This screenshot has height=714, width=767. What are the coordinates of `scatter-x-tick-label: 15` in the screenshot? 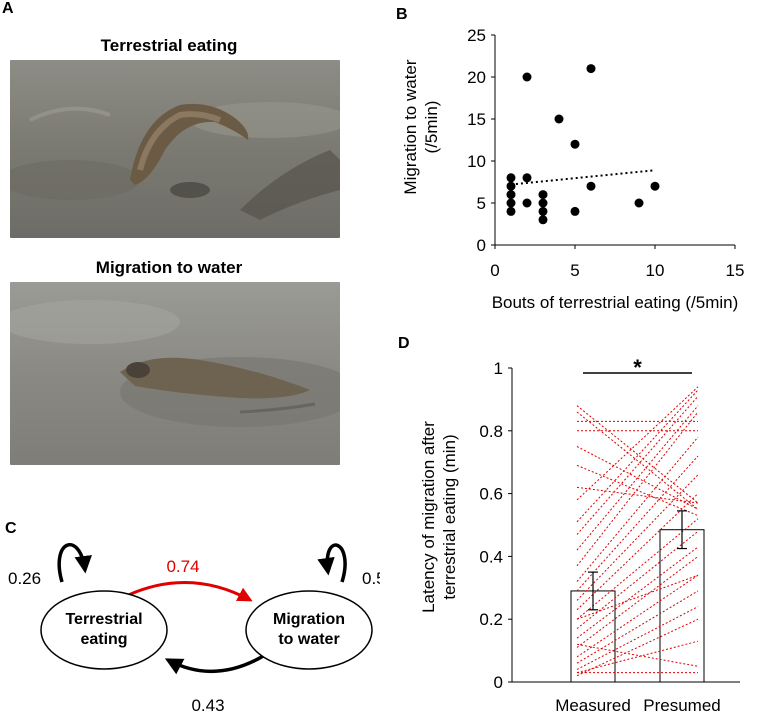 It's located at (735, 270).